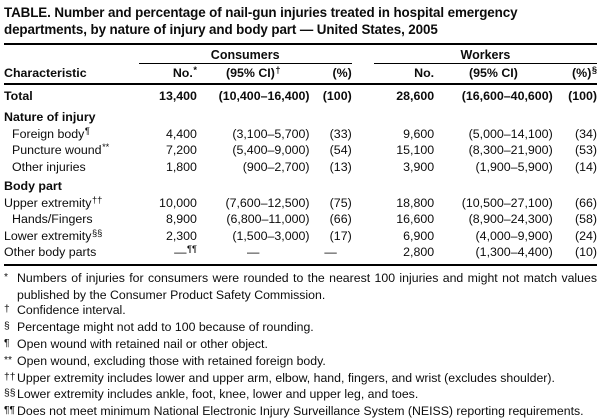  I want to click on consumers-ci-cell: (1,500–3,000), so click(271, 235).